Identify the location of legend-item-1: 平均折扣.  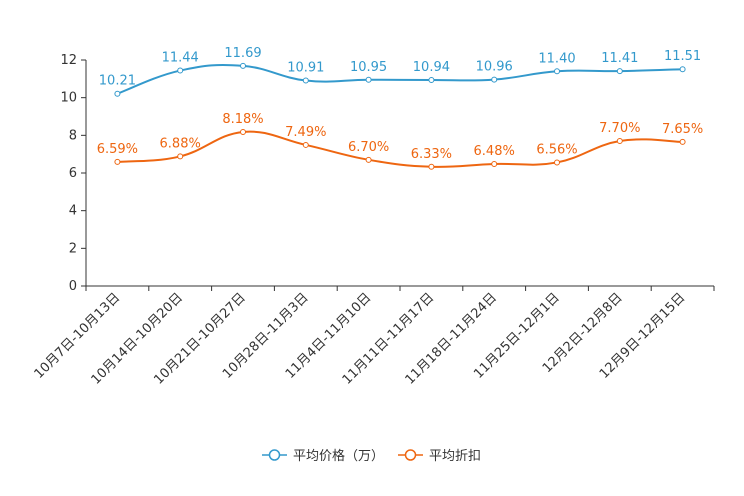
(439, 456).